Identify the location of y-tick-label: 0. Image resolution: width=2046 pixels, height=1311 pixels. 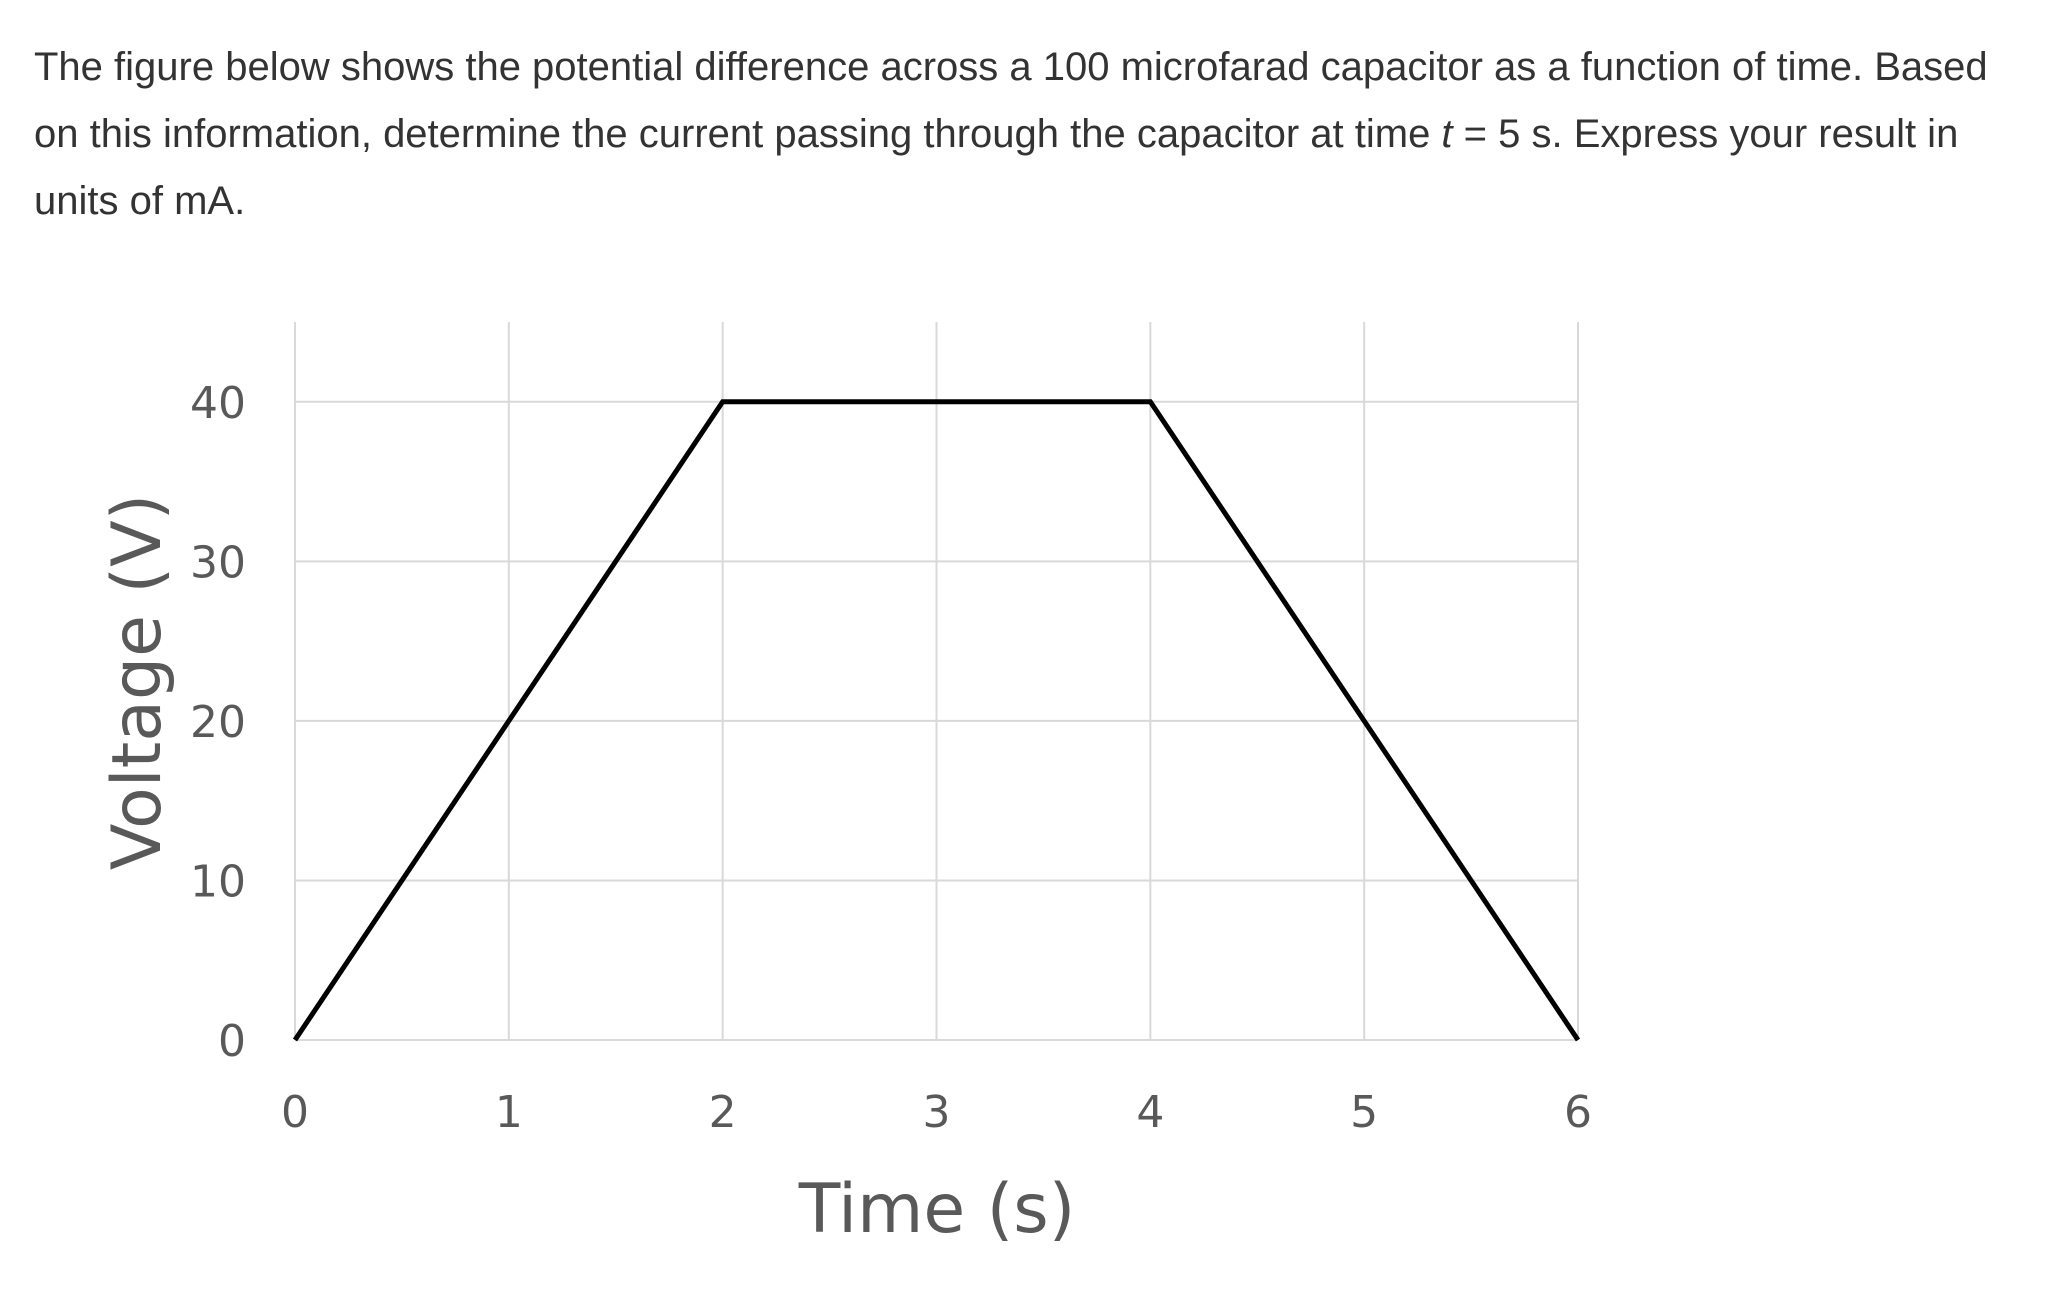
(232, 1041).